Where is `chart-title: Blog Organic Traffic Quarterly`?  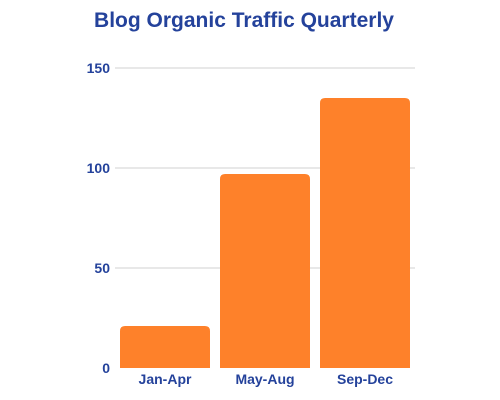 chart-title: Blog Organic Traffic Quarterly is located at coordinates (244, 20).